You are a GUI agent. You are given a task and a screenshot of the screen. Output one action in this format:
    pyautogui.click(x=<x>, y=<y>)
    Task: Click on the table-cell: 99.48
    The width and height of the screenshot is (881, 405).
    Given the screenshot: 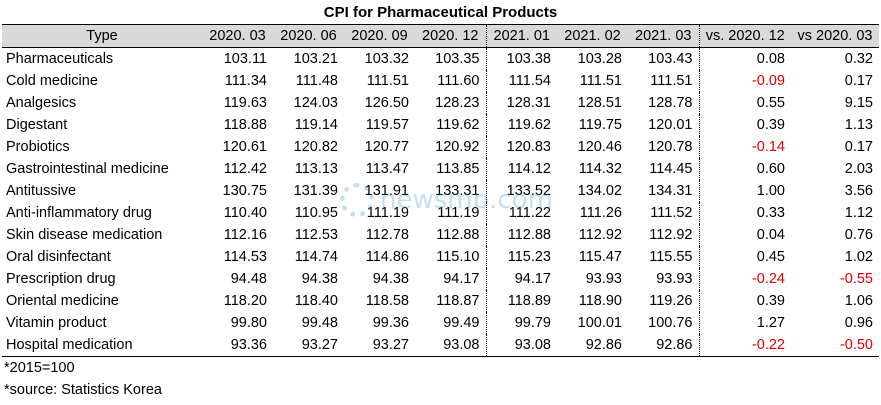 What is the action you would take?
    pyautogui.click(x=319, y=323)
    